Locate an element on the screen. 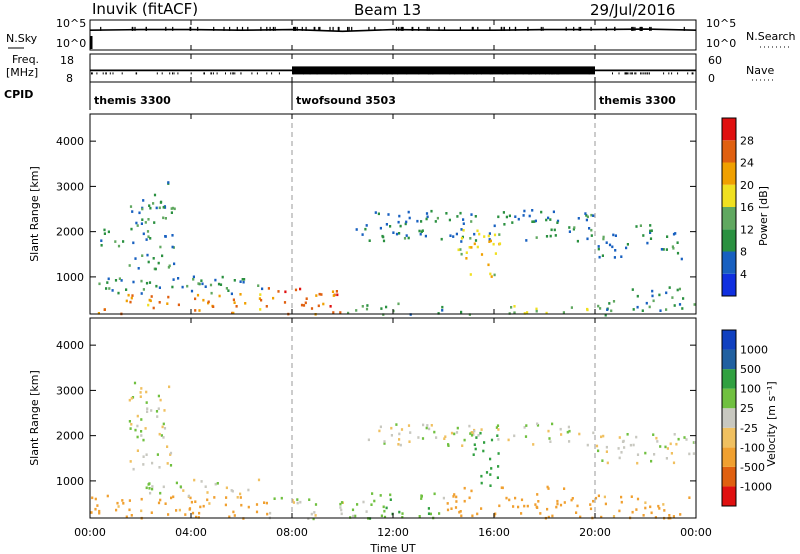 The width and height of the screenshot is (800, 554). nsky-line is located at coordinates (393, 30).